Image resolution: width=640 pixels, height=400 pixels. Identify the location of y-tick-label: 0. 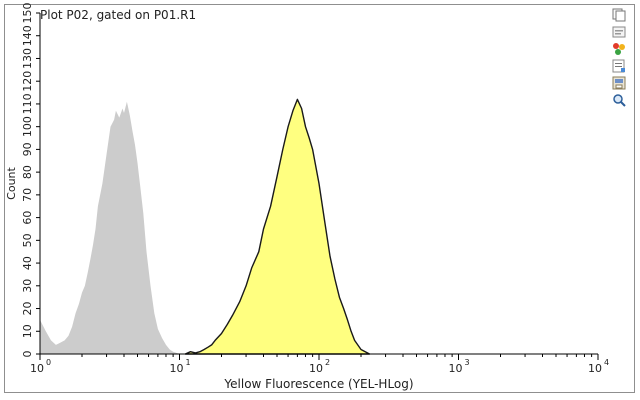
(27, 354).